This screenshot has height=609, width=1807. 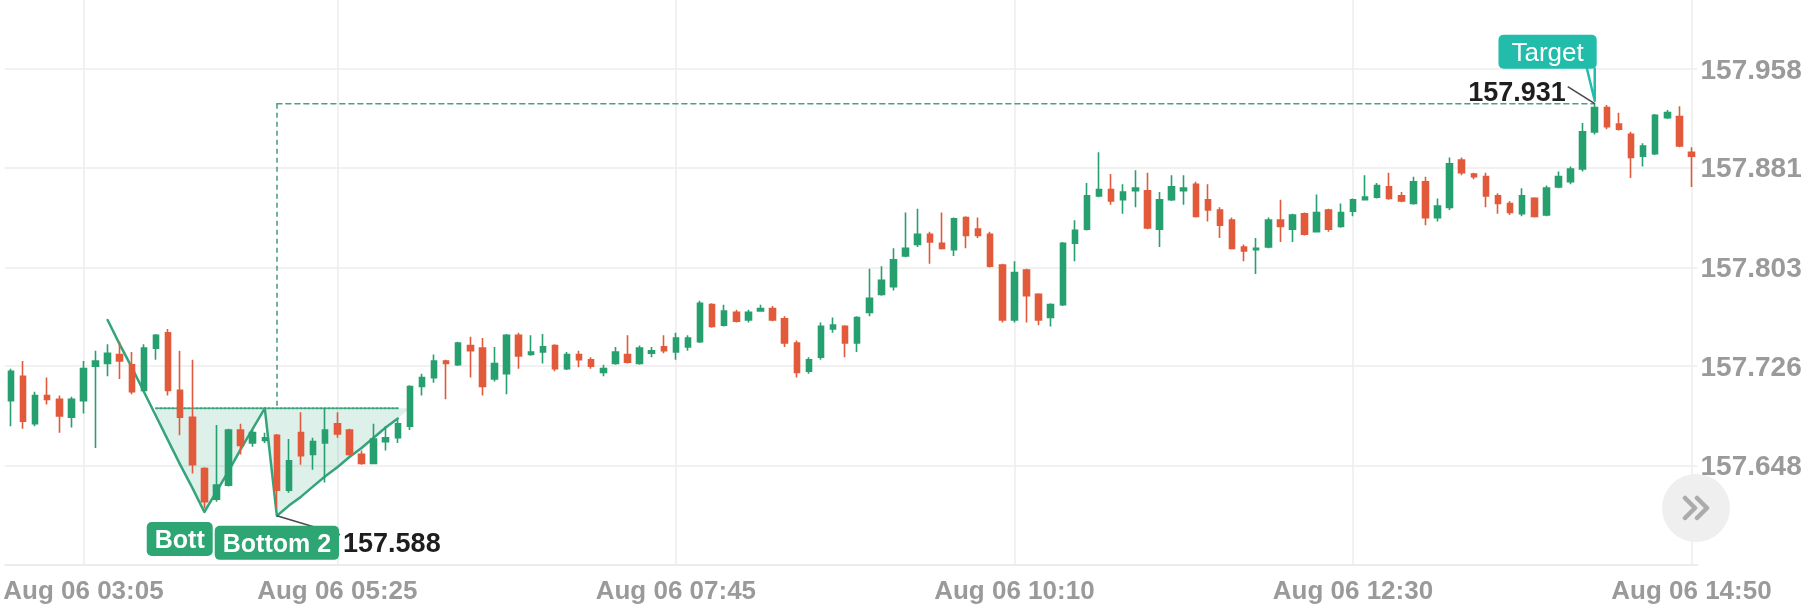 What do you see at coordinates (1751, 69) in the screenshot?
I see `y-tick-label: 157.958` at bounding box center [1751, 69].